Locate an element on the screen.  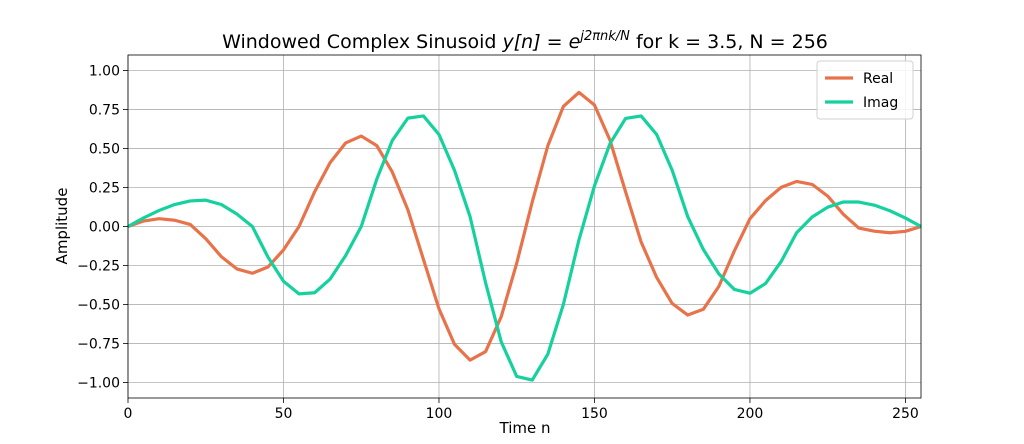
title-math: y[n] = e is located at coordinates (541, 42).